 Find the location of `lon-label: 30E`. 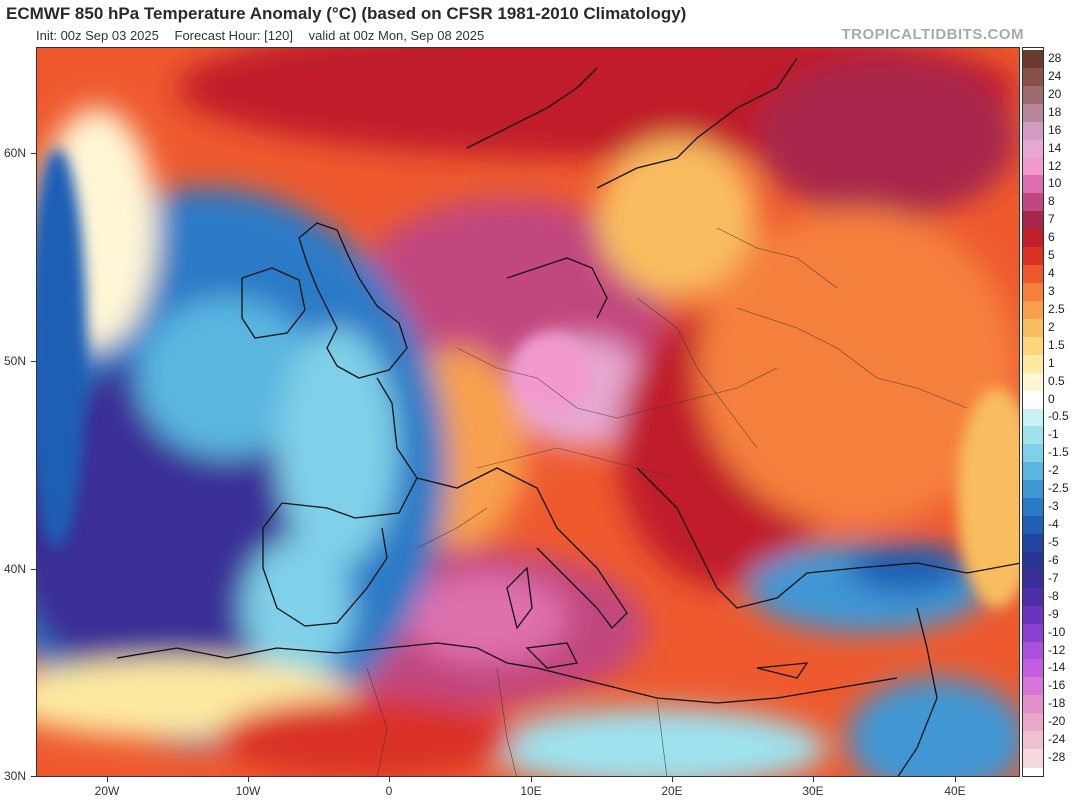

lon-label: 30E is located at coordinates (813, 791).